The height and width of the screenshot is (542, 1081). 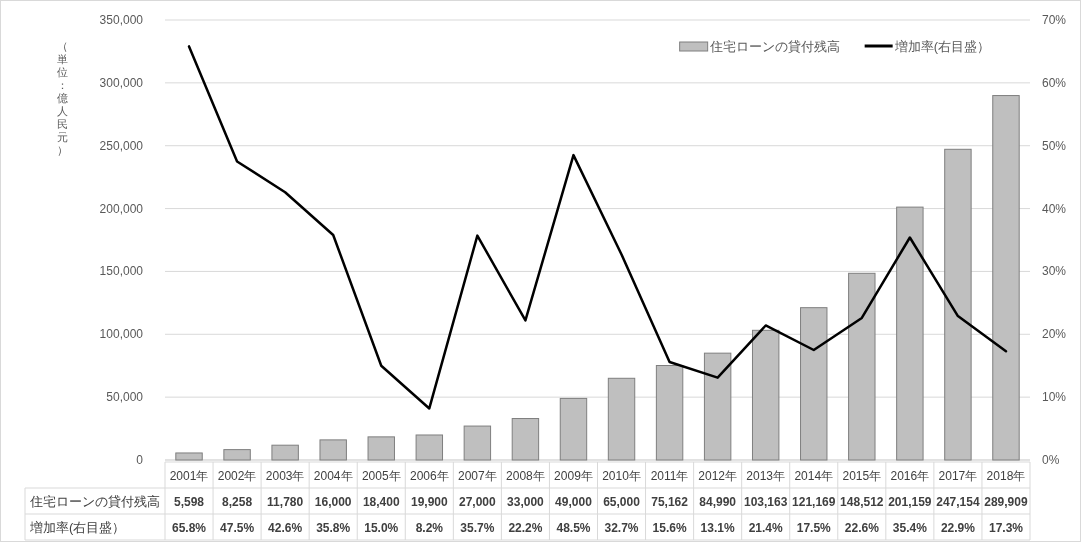 I want to click on data-label: 49,000, so click(x=574, y=502).